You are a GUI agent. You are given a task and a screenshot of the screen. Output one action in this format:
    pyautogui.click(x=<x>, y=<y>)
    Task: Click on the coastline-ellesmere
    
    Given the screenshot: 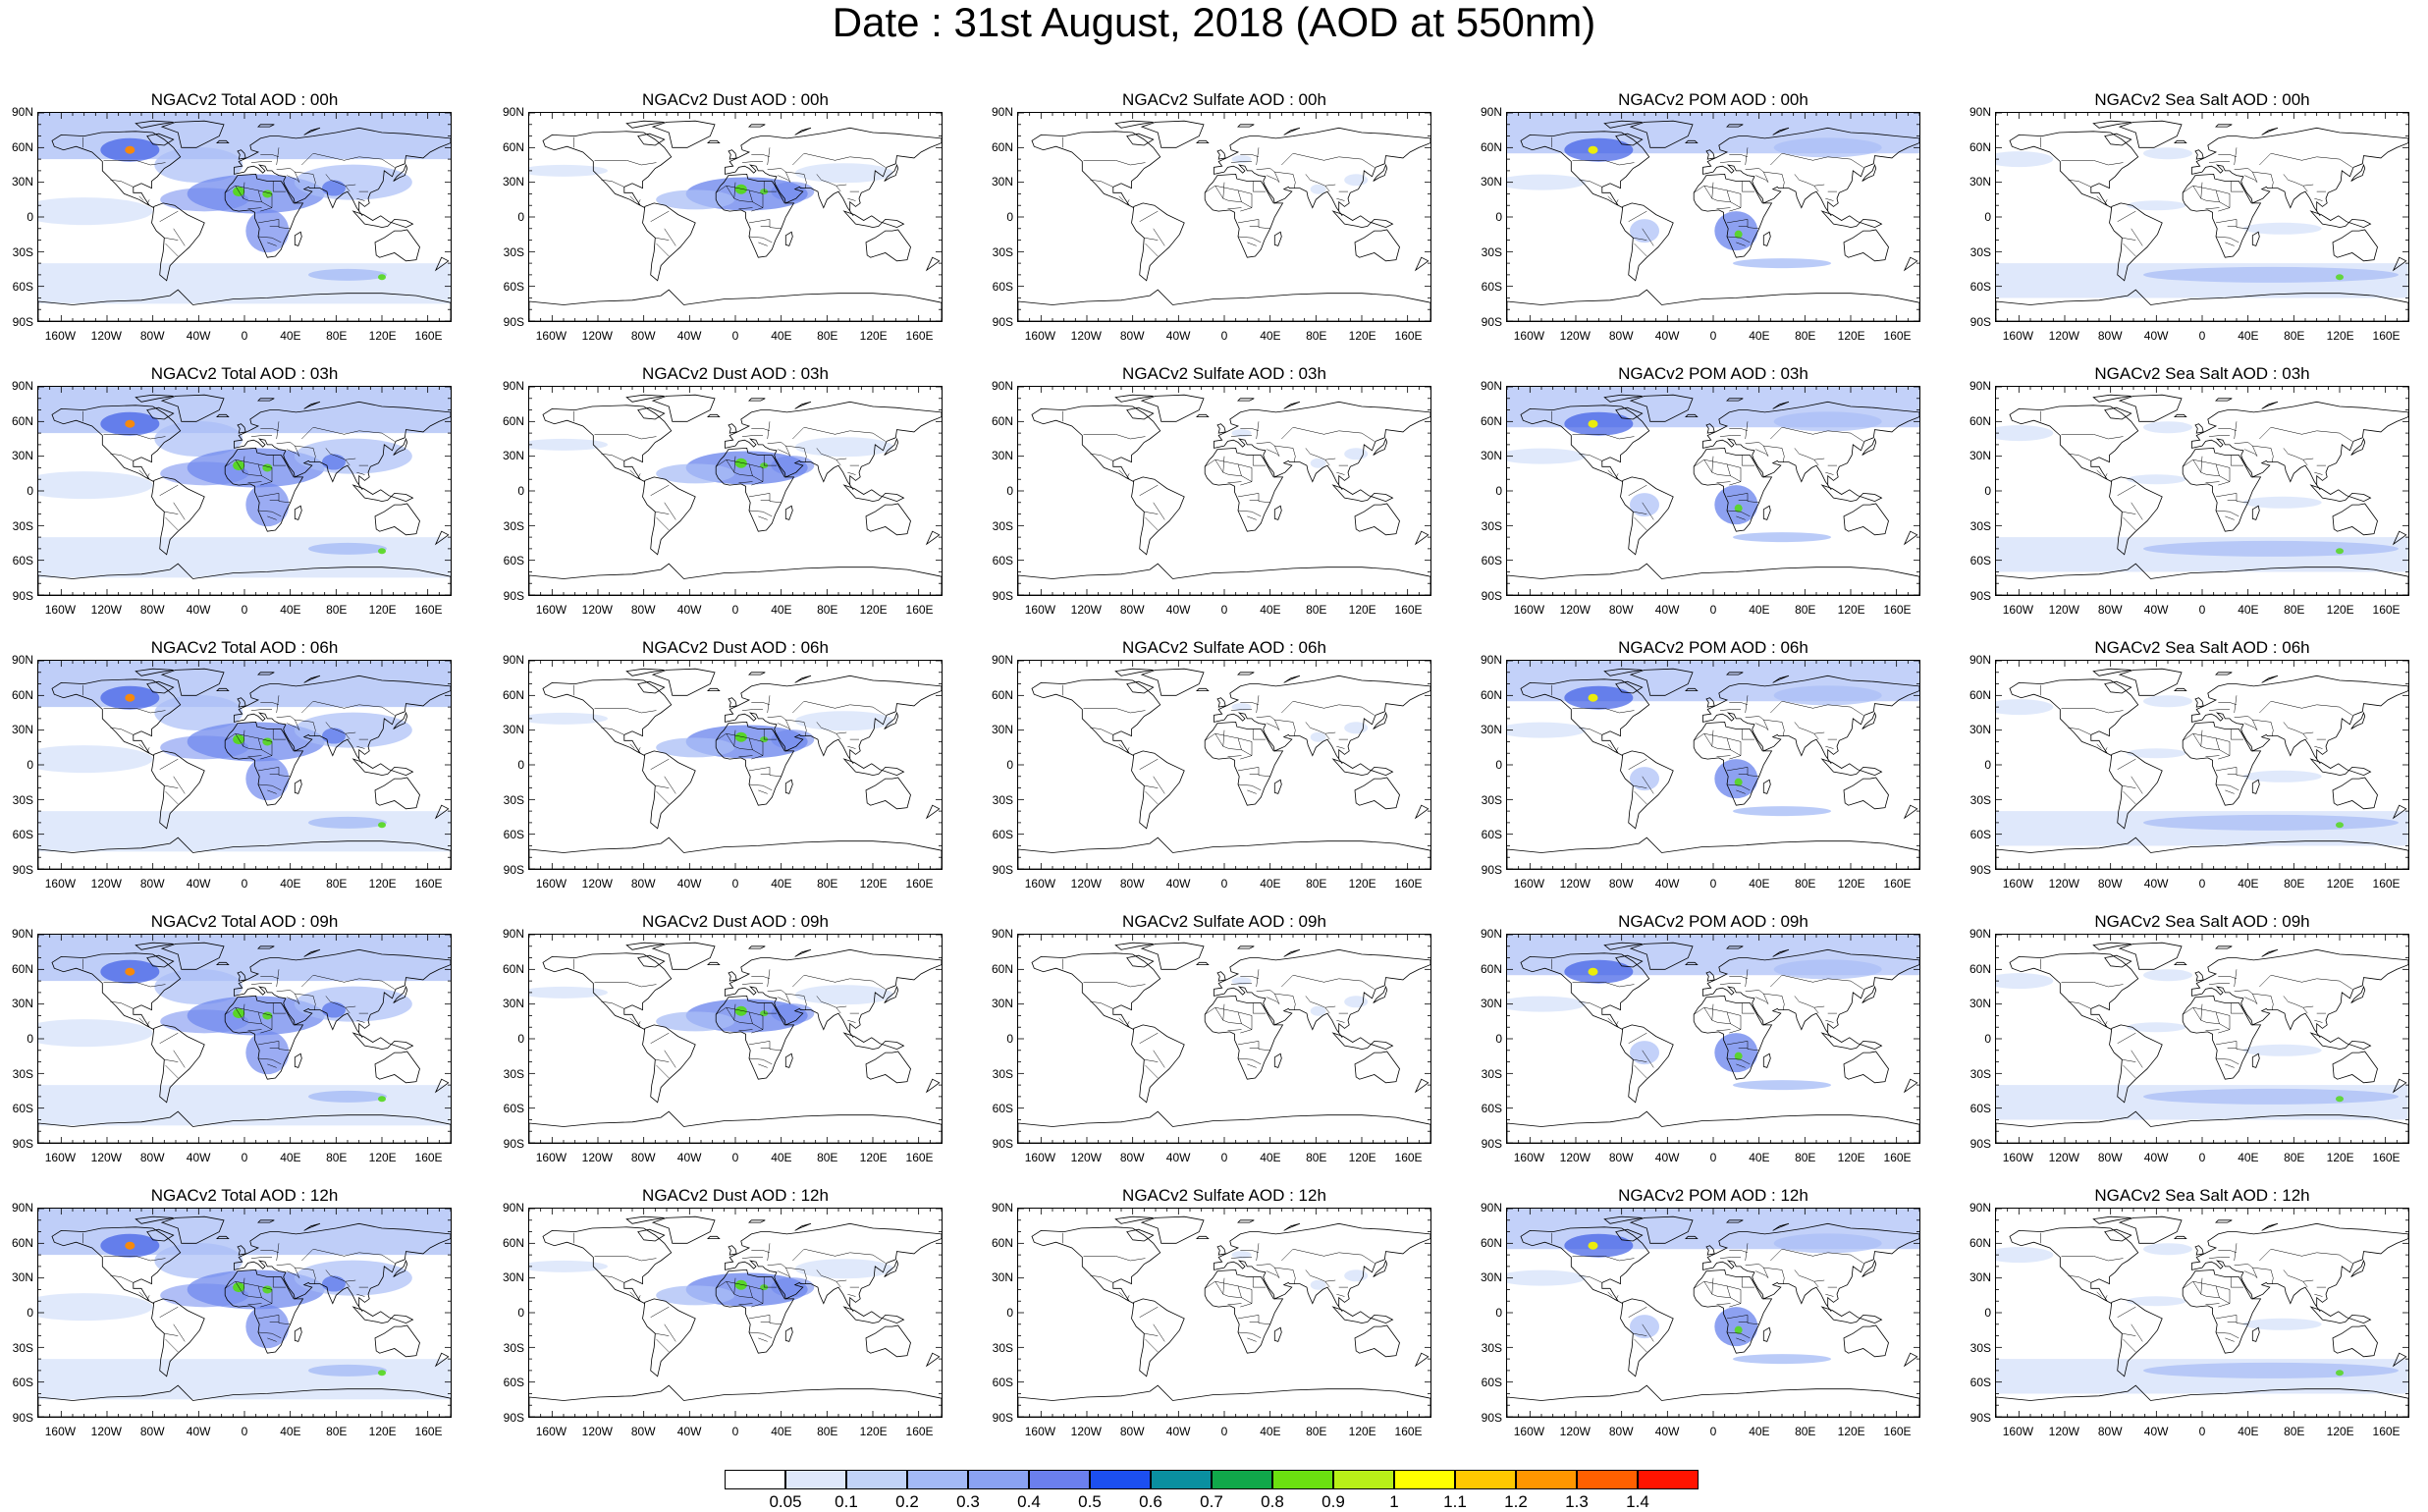 What is the action you would take?
    pyautogui.click(x=1134, y=125)
    